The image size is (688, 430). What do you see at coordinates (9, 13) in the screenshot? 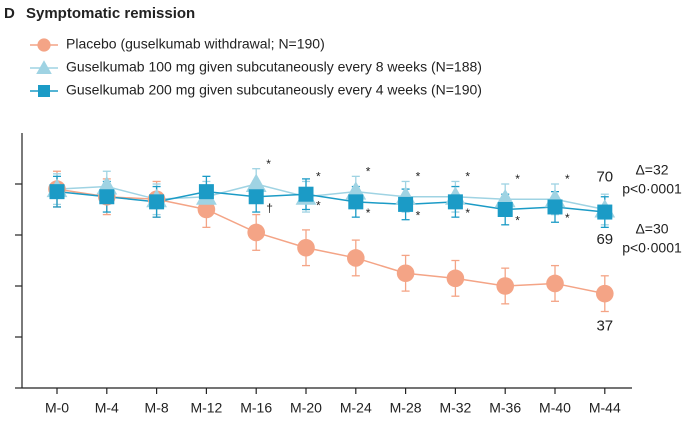
I see `panel-label: D` at bounding box center [9, 13].